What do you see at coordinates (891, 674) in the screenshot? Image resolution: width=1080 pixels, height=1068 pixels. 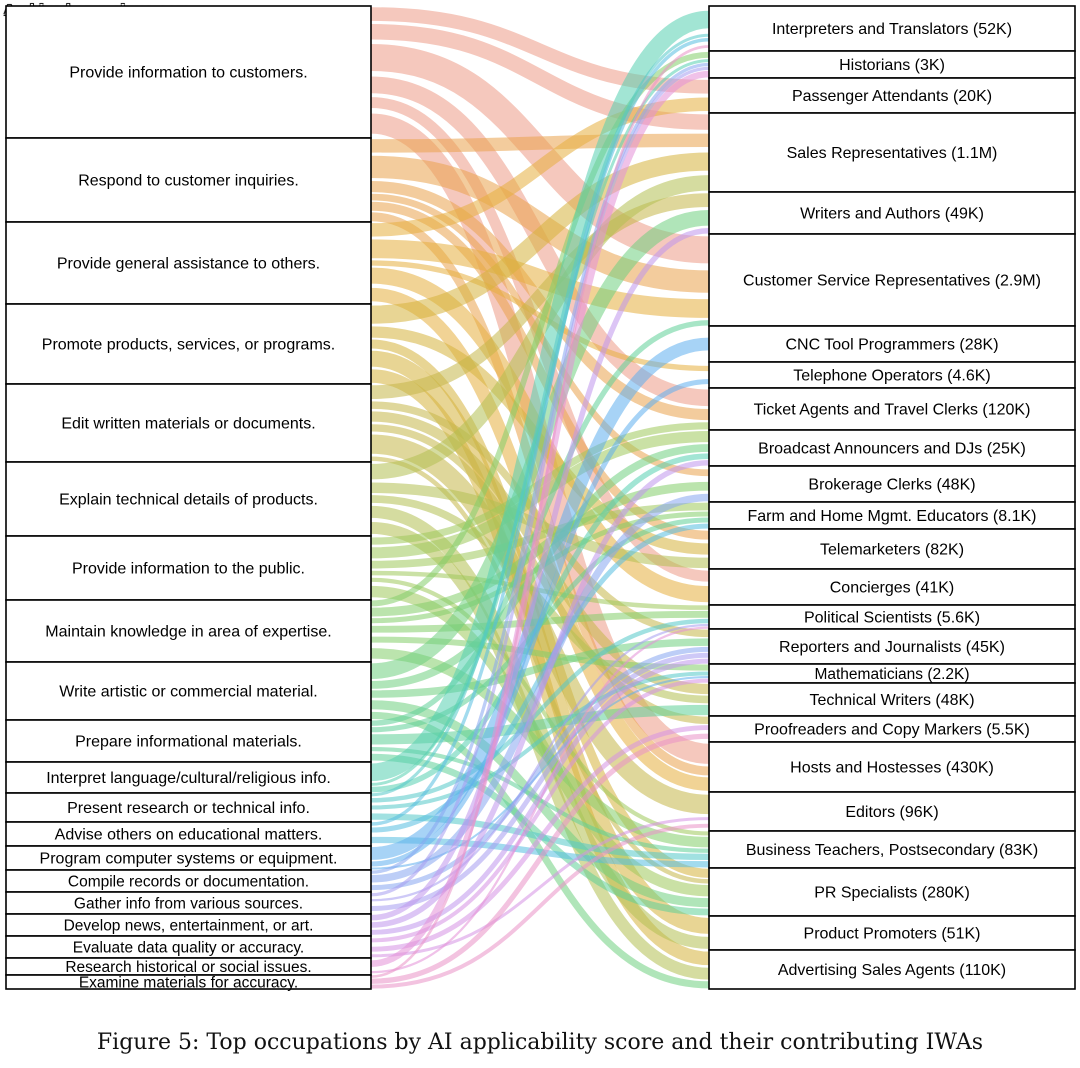 I see `occupation-label: Mathematicians (2.2K)` at bounding box center [891, 674].